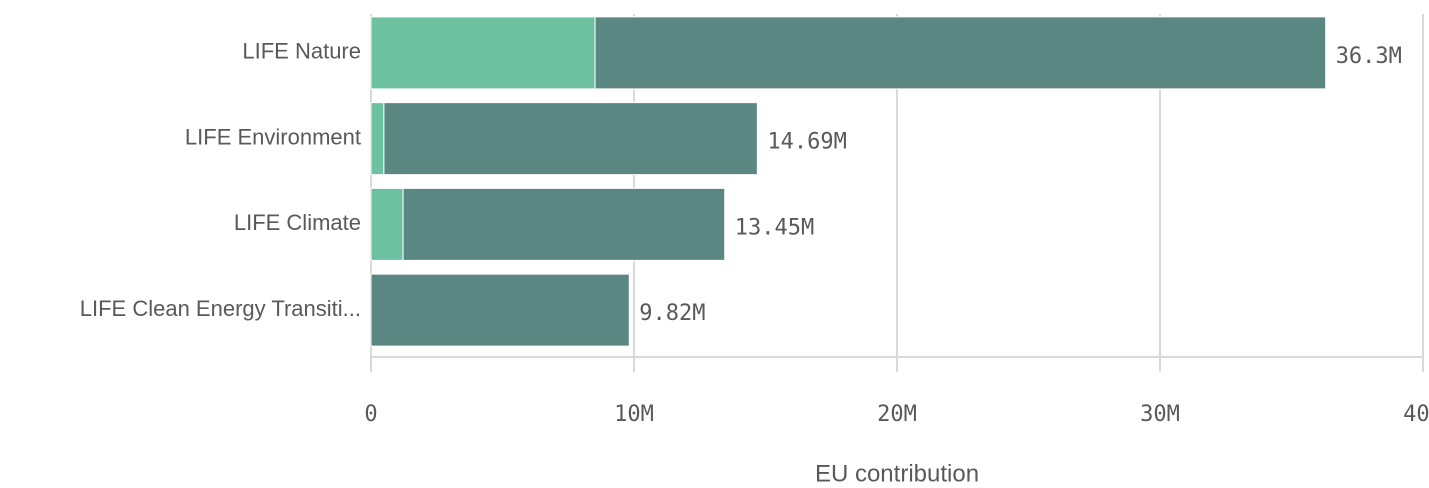 This screenshot has height=488, width=1429. What do you see at coordinates (370, 414) in the screenshot?
I see `x-tick-label: 0` at bounding box center [370, 414].